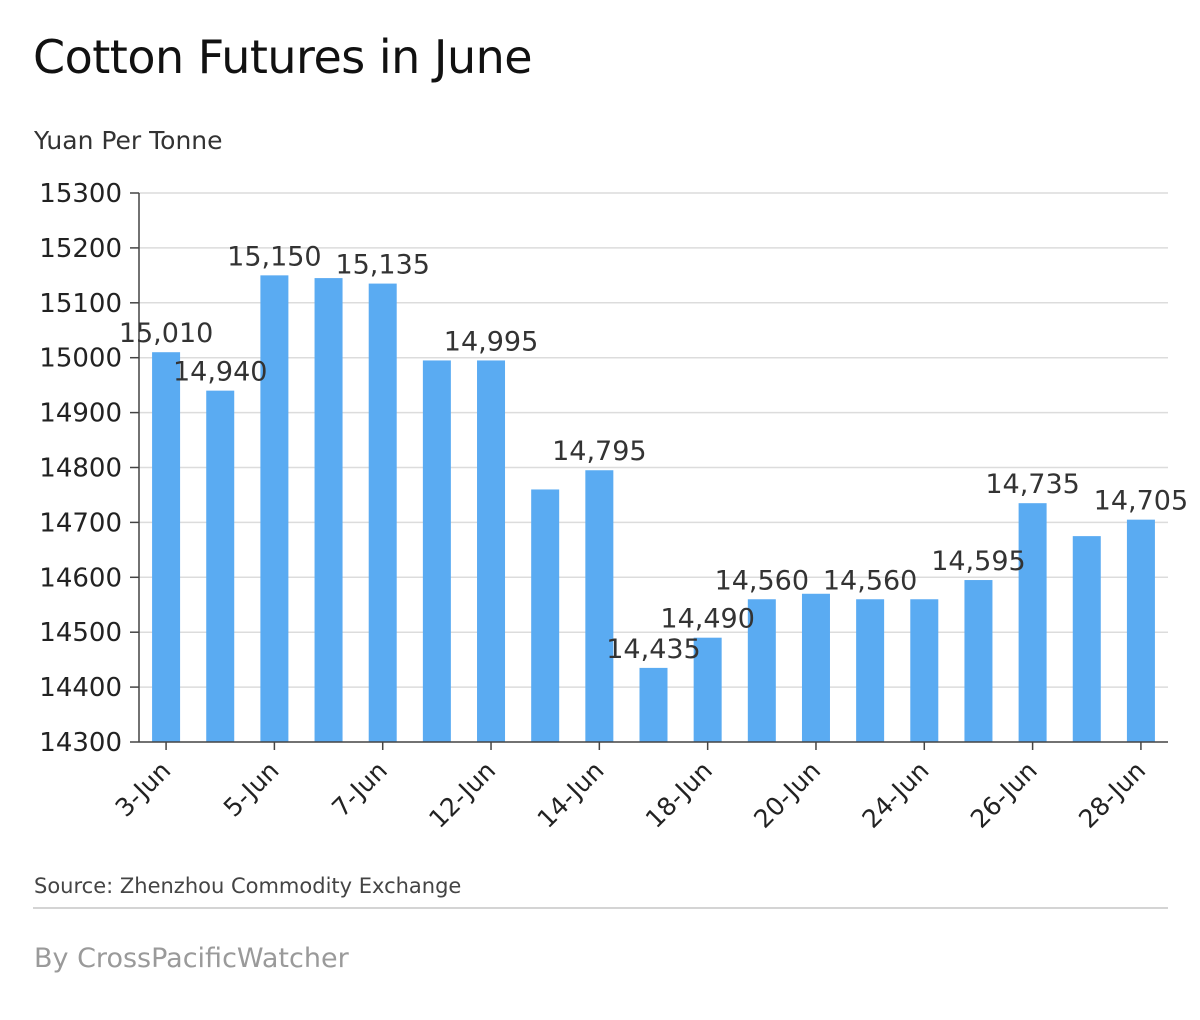  Describe the element at coordinates (599, 451) in the screenshot. I see `data-label: 14,795` at that location.